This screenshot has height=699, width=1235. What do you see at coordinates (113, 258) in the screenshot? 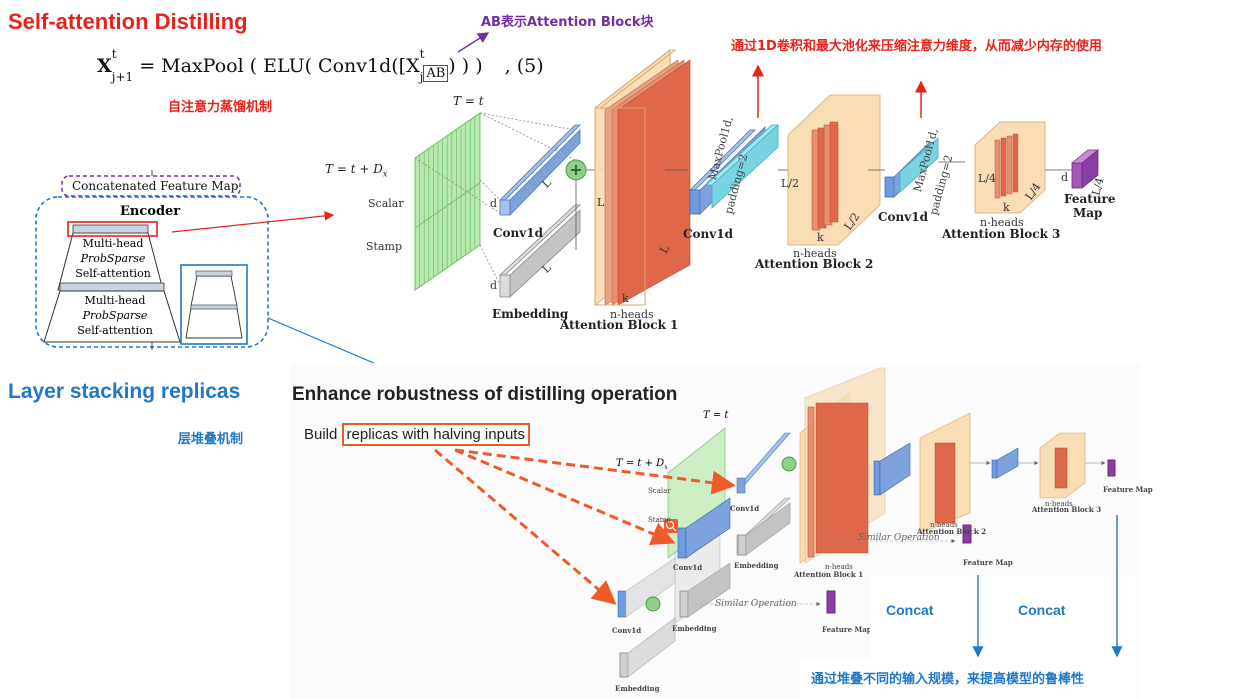
I see `encoder-layer-1-text: Multi-head ProbSparse Self-attention` at bounding box center [113, 258].